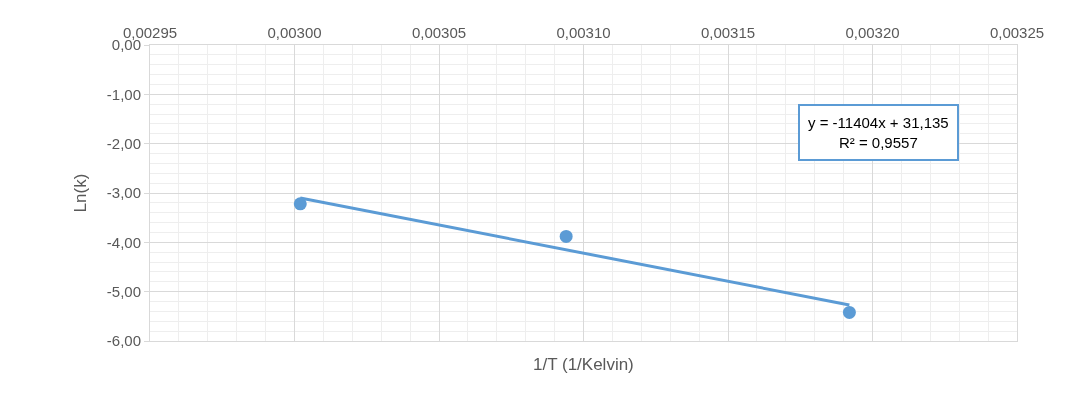 The image size is (1072, 403). I want to click on y-tick-label: -5,00, so click(123, 291).